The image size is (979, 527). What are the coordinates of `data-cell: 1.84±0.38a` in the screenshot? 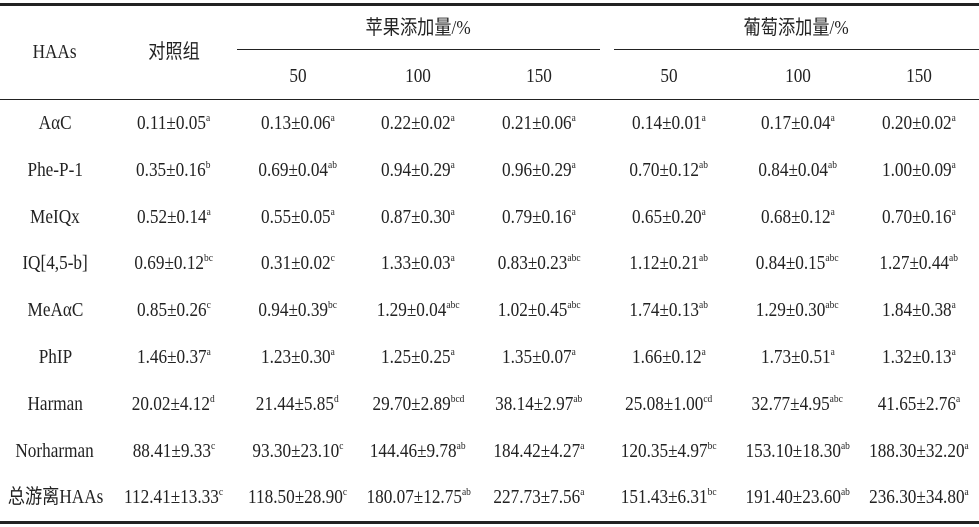 It's located at (918, 310).